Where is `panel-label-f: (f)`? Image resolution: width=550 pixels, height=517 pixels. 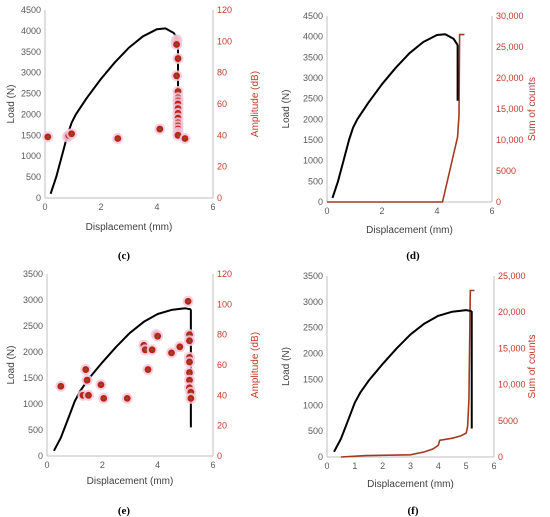 panel-label-f: (f) is located at coordinates (413, 511).